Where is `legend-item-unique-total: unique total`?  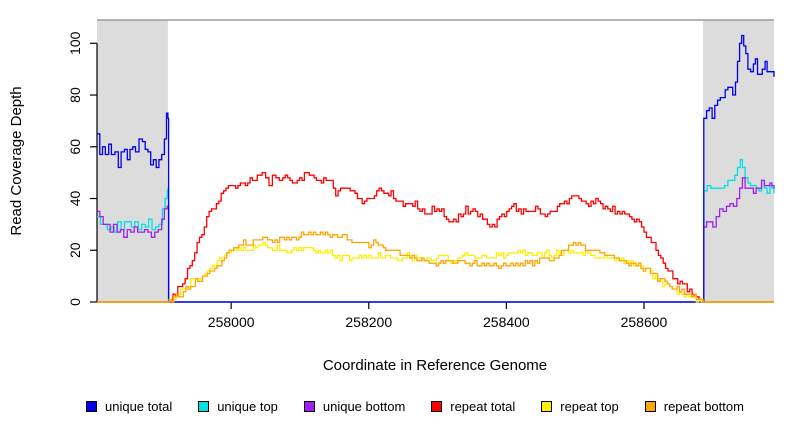 legend-item-unique-total: unique total is located at coordinates (129, 406).